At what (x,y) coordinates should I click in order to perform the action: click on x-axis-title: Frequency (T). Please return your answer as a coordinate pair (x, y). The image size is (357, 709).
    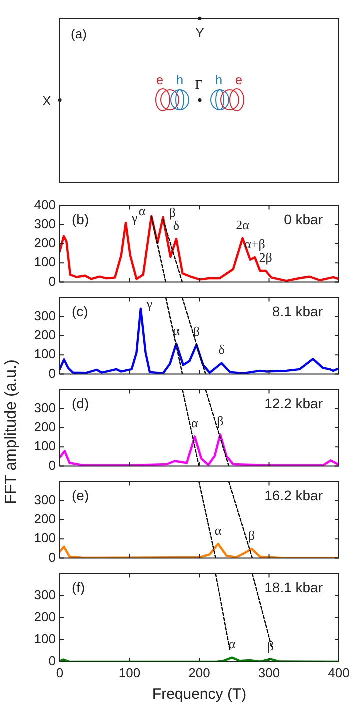
    Looking at the image, I should click on (199, 694).